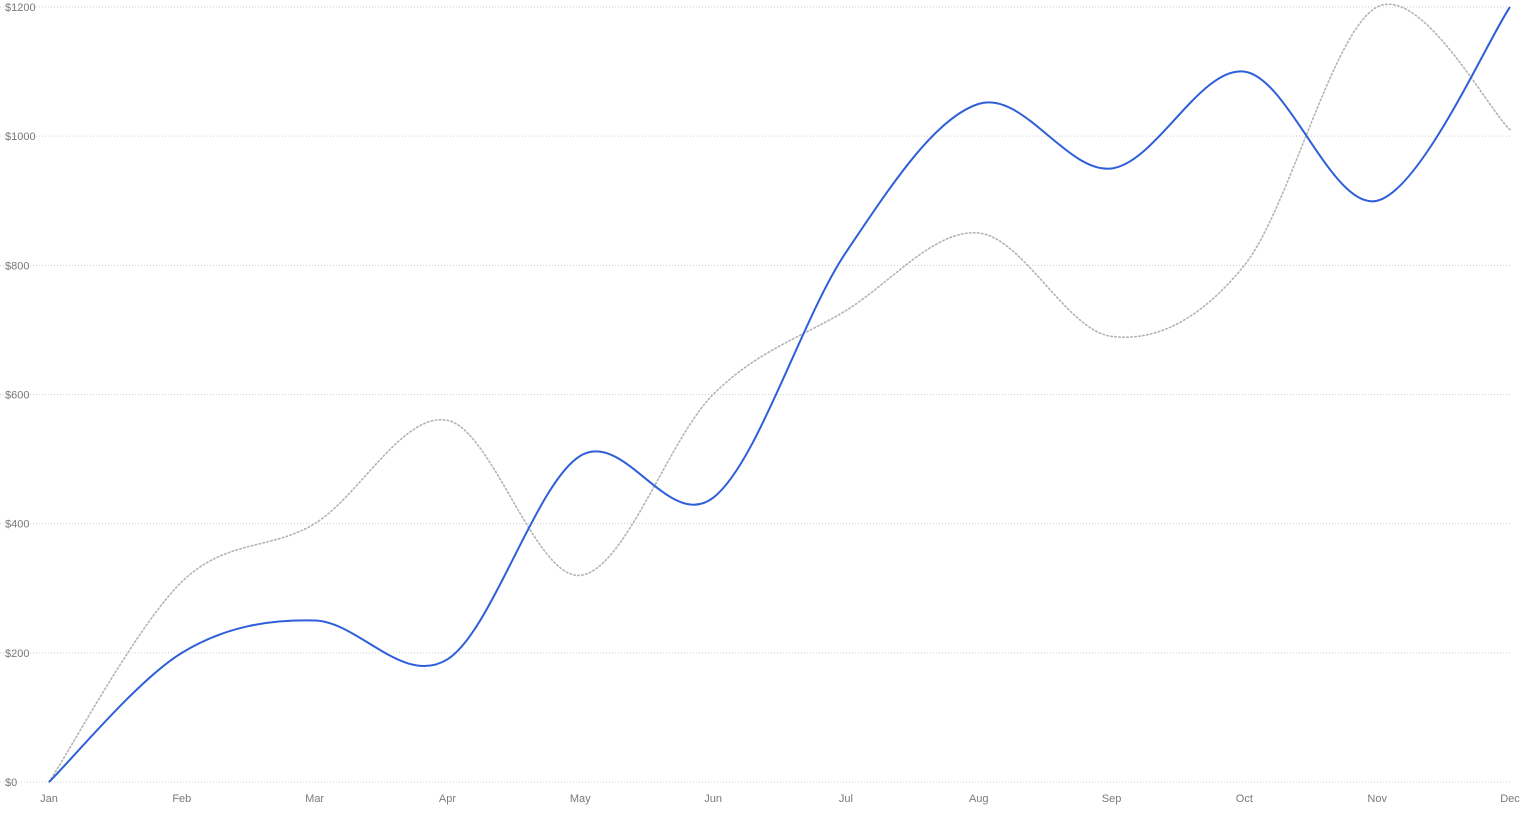  What do you see at coordinates (17, 654) in the screenshot?
I see `y-tick-label: $200` at bounding box center [17, 654].